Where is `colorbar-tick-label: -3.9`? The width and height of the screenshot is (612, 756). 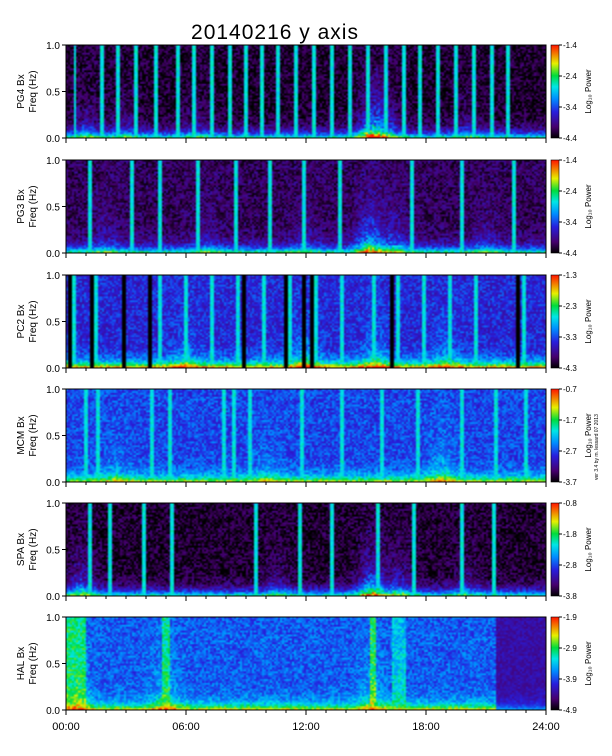 colorbar-tick-label: -3.9 is located at coordinates (570, 679).